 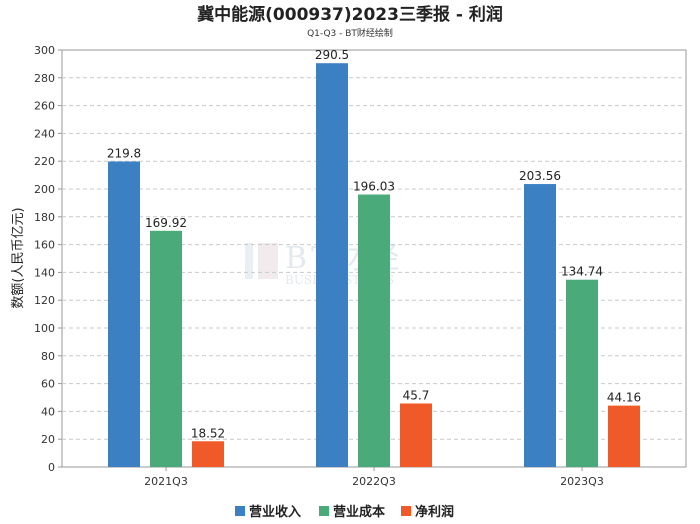 What do you see at coordinates (44, 328) in the screenshot?
I see `y-tick-label: 100` at bounding box center [44, 328].